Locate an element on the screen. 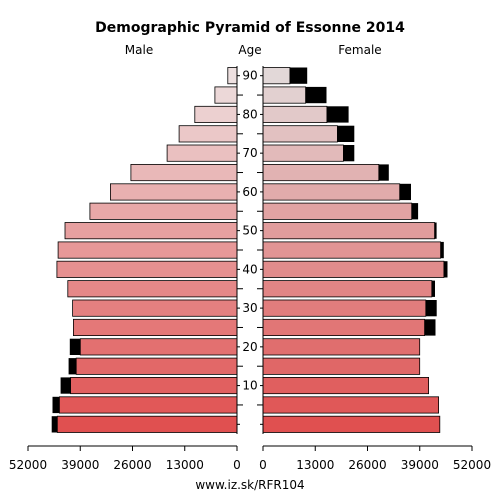  age-tick-label-40: 40 is located at coordinates (249, 269).